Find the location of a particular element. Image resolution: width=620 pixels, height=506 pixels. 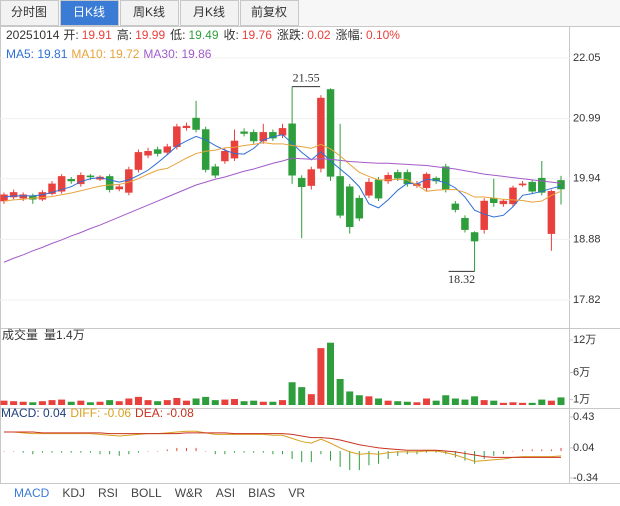

indicator-tab: MACD is located at coordinates (32, 493).